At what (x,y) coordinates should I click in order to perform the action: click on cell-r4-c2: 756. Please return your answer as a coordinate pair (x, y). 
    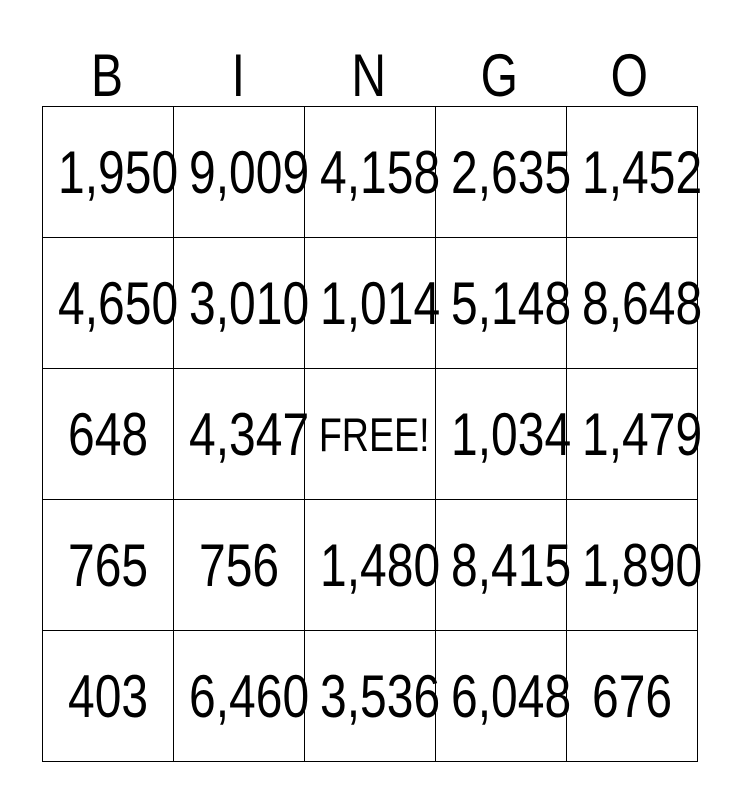
    Looking at the image, I should click on (239, 565).